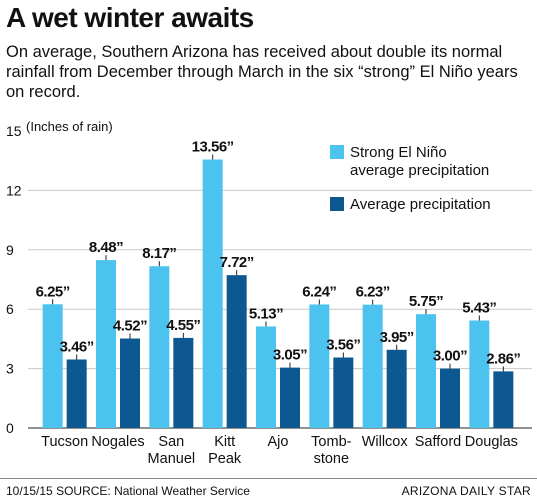 The width and height of the screenshot is (537, 500). Describe the element at coordinates (278, 442) in the screenshot. I see `x-tick-label: Ajo` at that location.